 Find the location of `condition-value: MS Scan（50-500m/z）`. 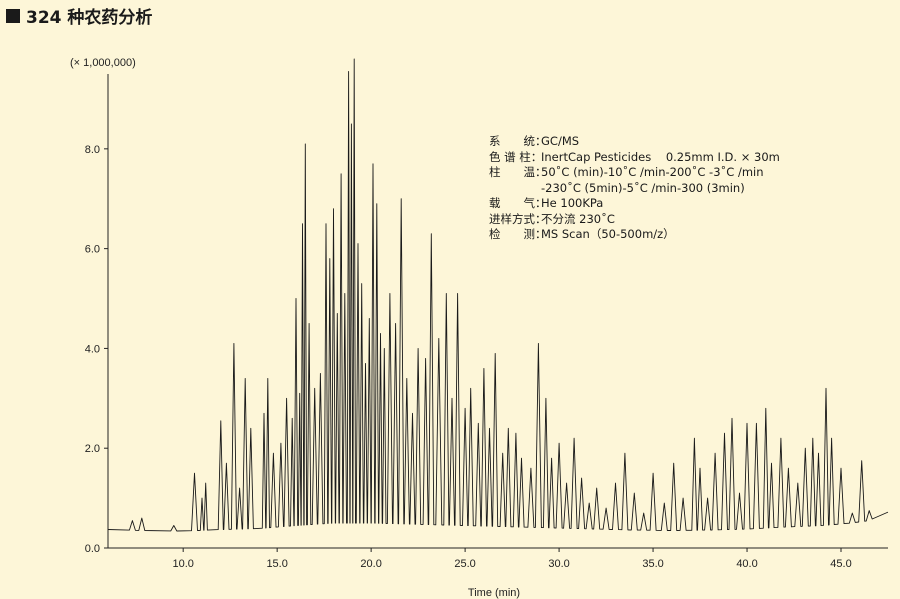

condition-value: MS Scan（50-500m/z） is located at coordinates (608, 234).